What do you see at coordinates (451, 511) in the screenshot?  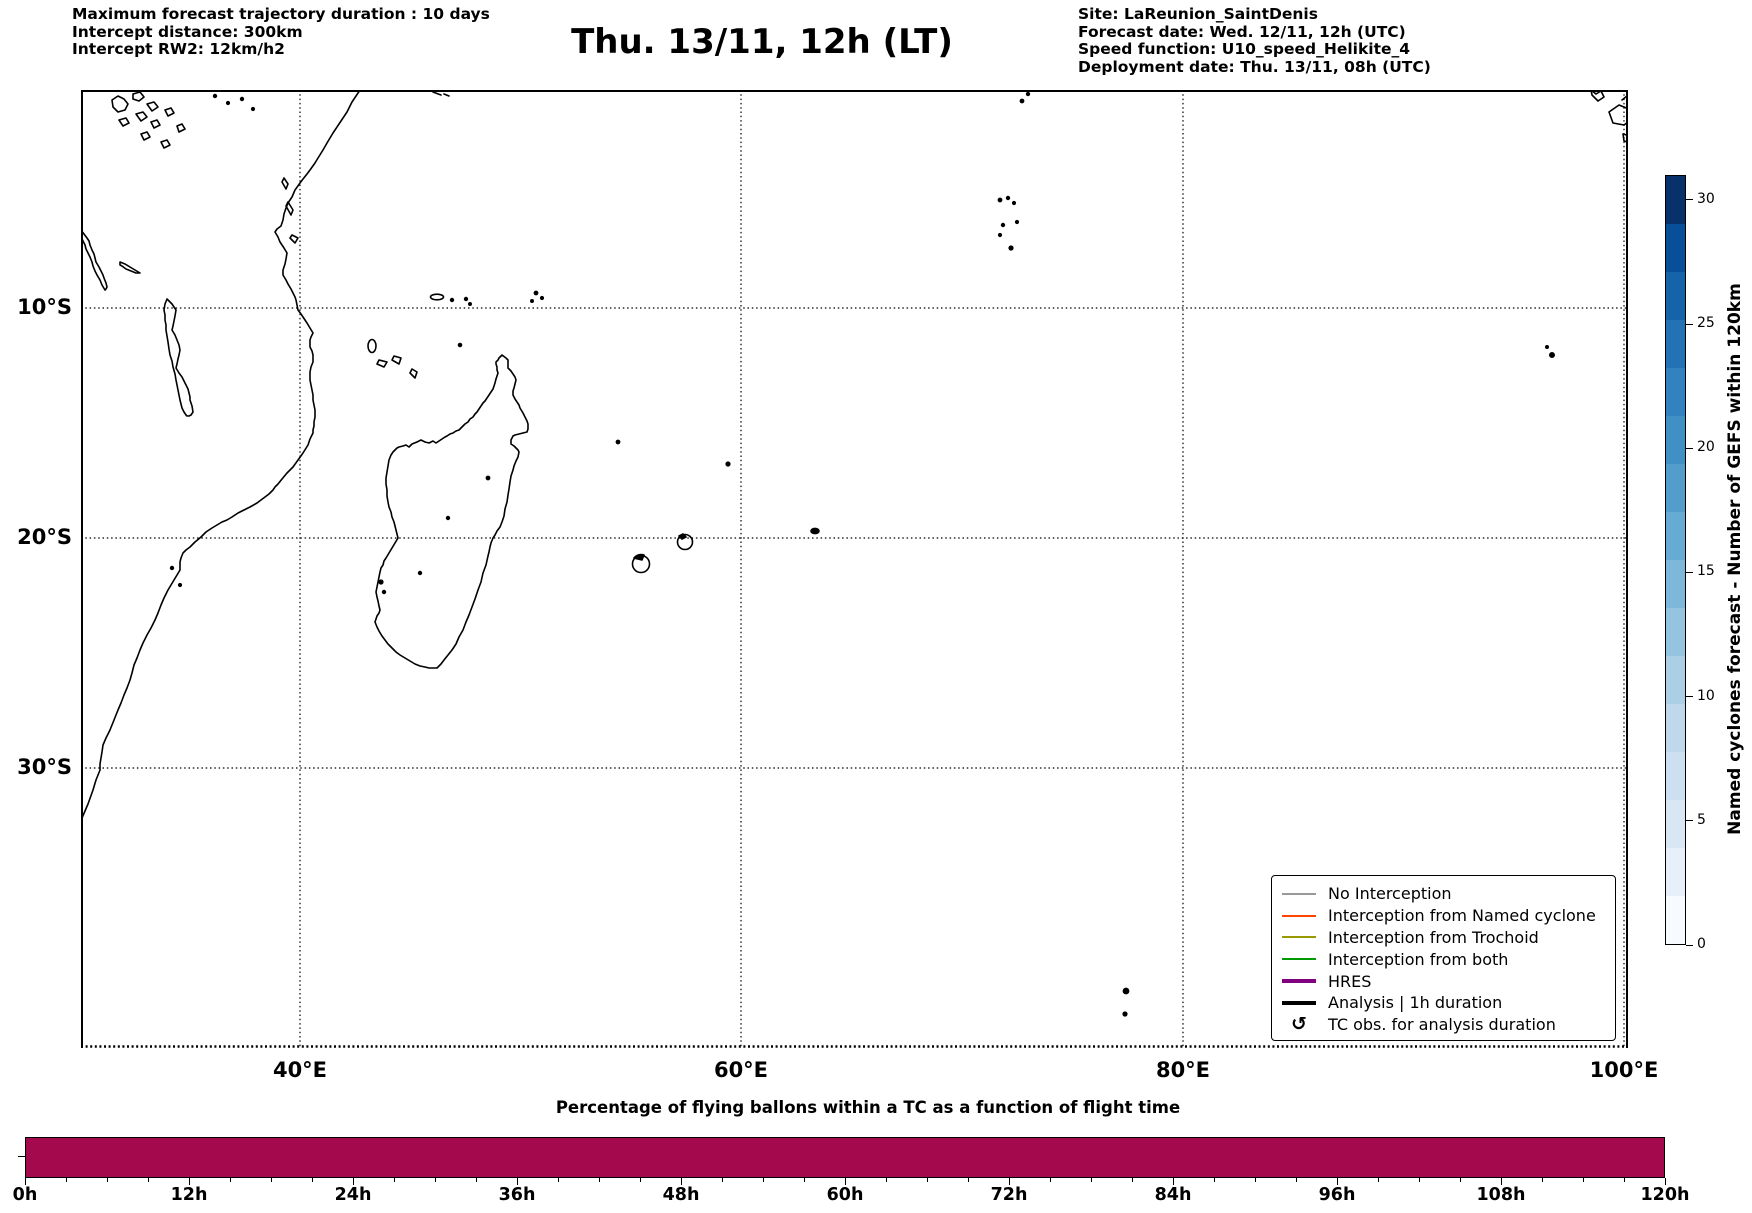 I see `coastline-madagascar` at bounding box center [451, 511].